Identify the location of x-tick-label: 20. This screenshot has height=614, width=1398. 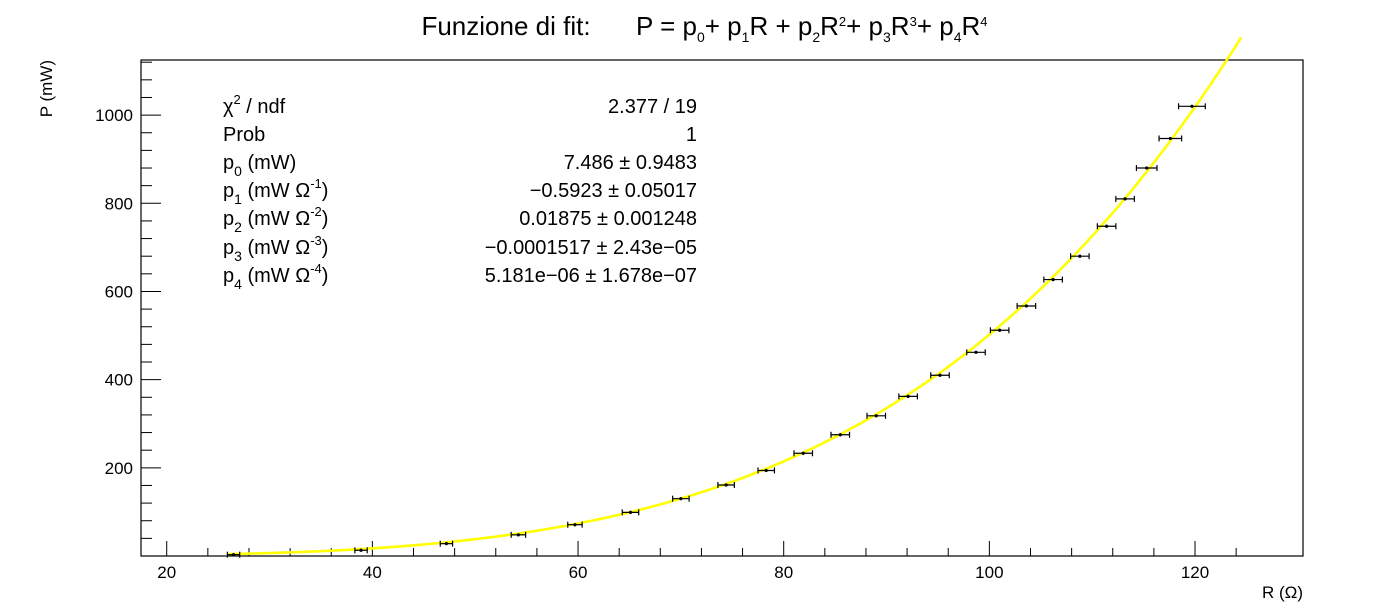
(166, 572).